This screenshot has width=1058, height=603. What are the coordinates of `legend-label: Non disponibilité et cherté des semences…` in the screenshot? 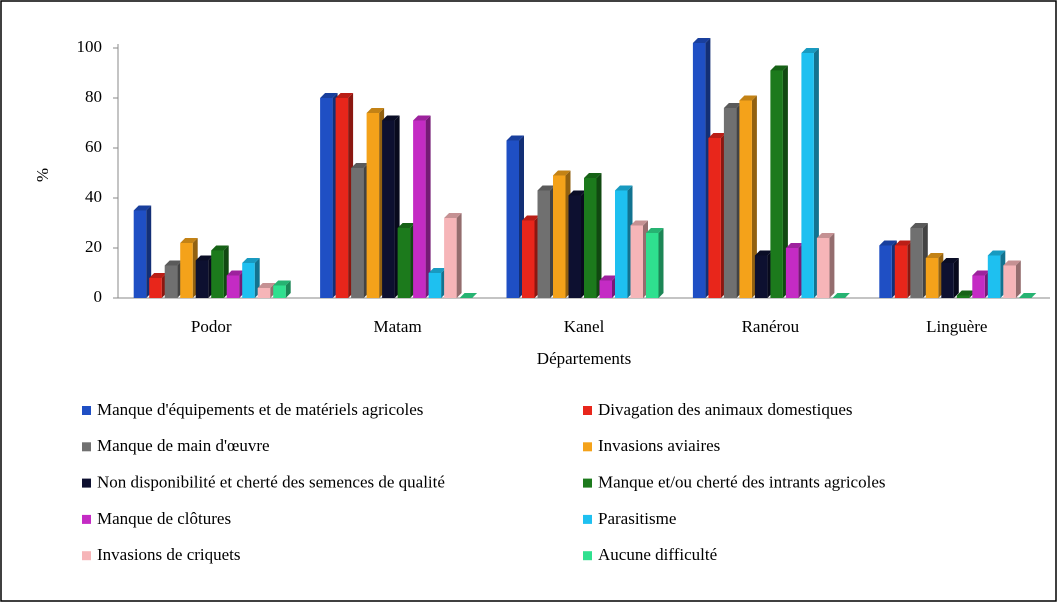 It's located at (271, 482).